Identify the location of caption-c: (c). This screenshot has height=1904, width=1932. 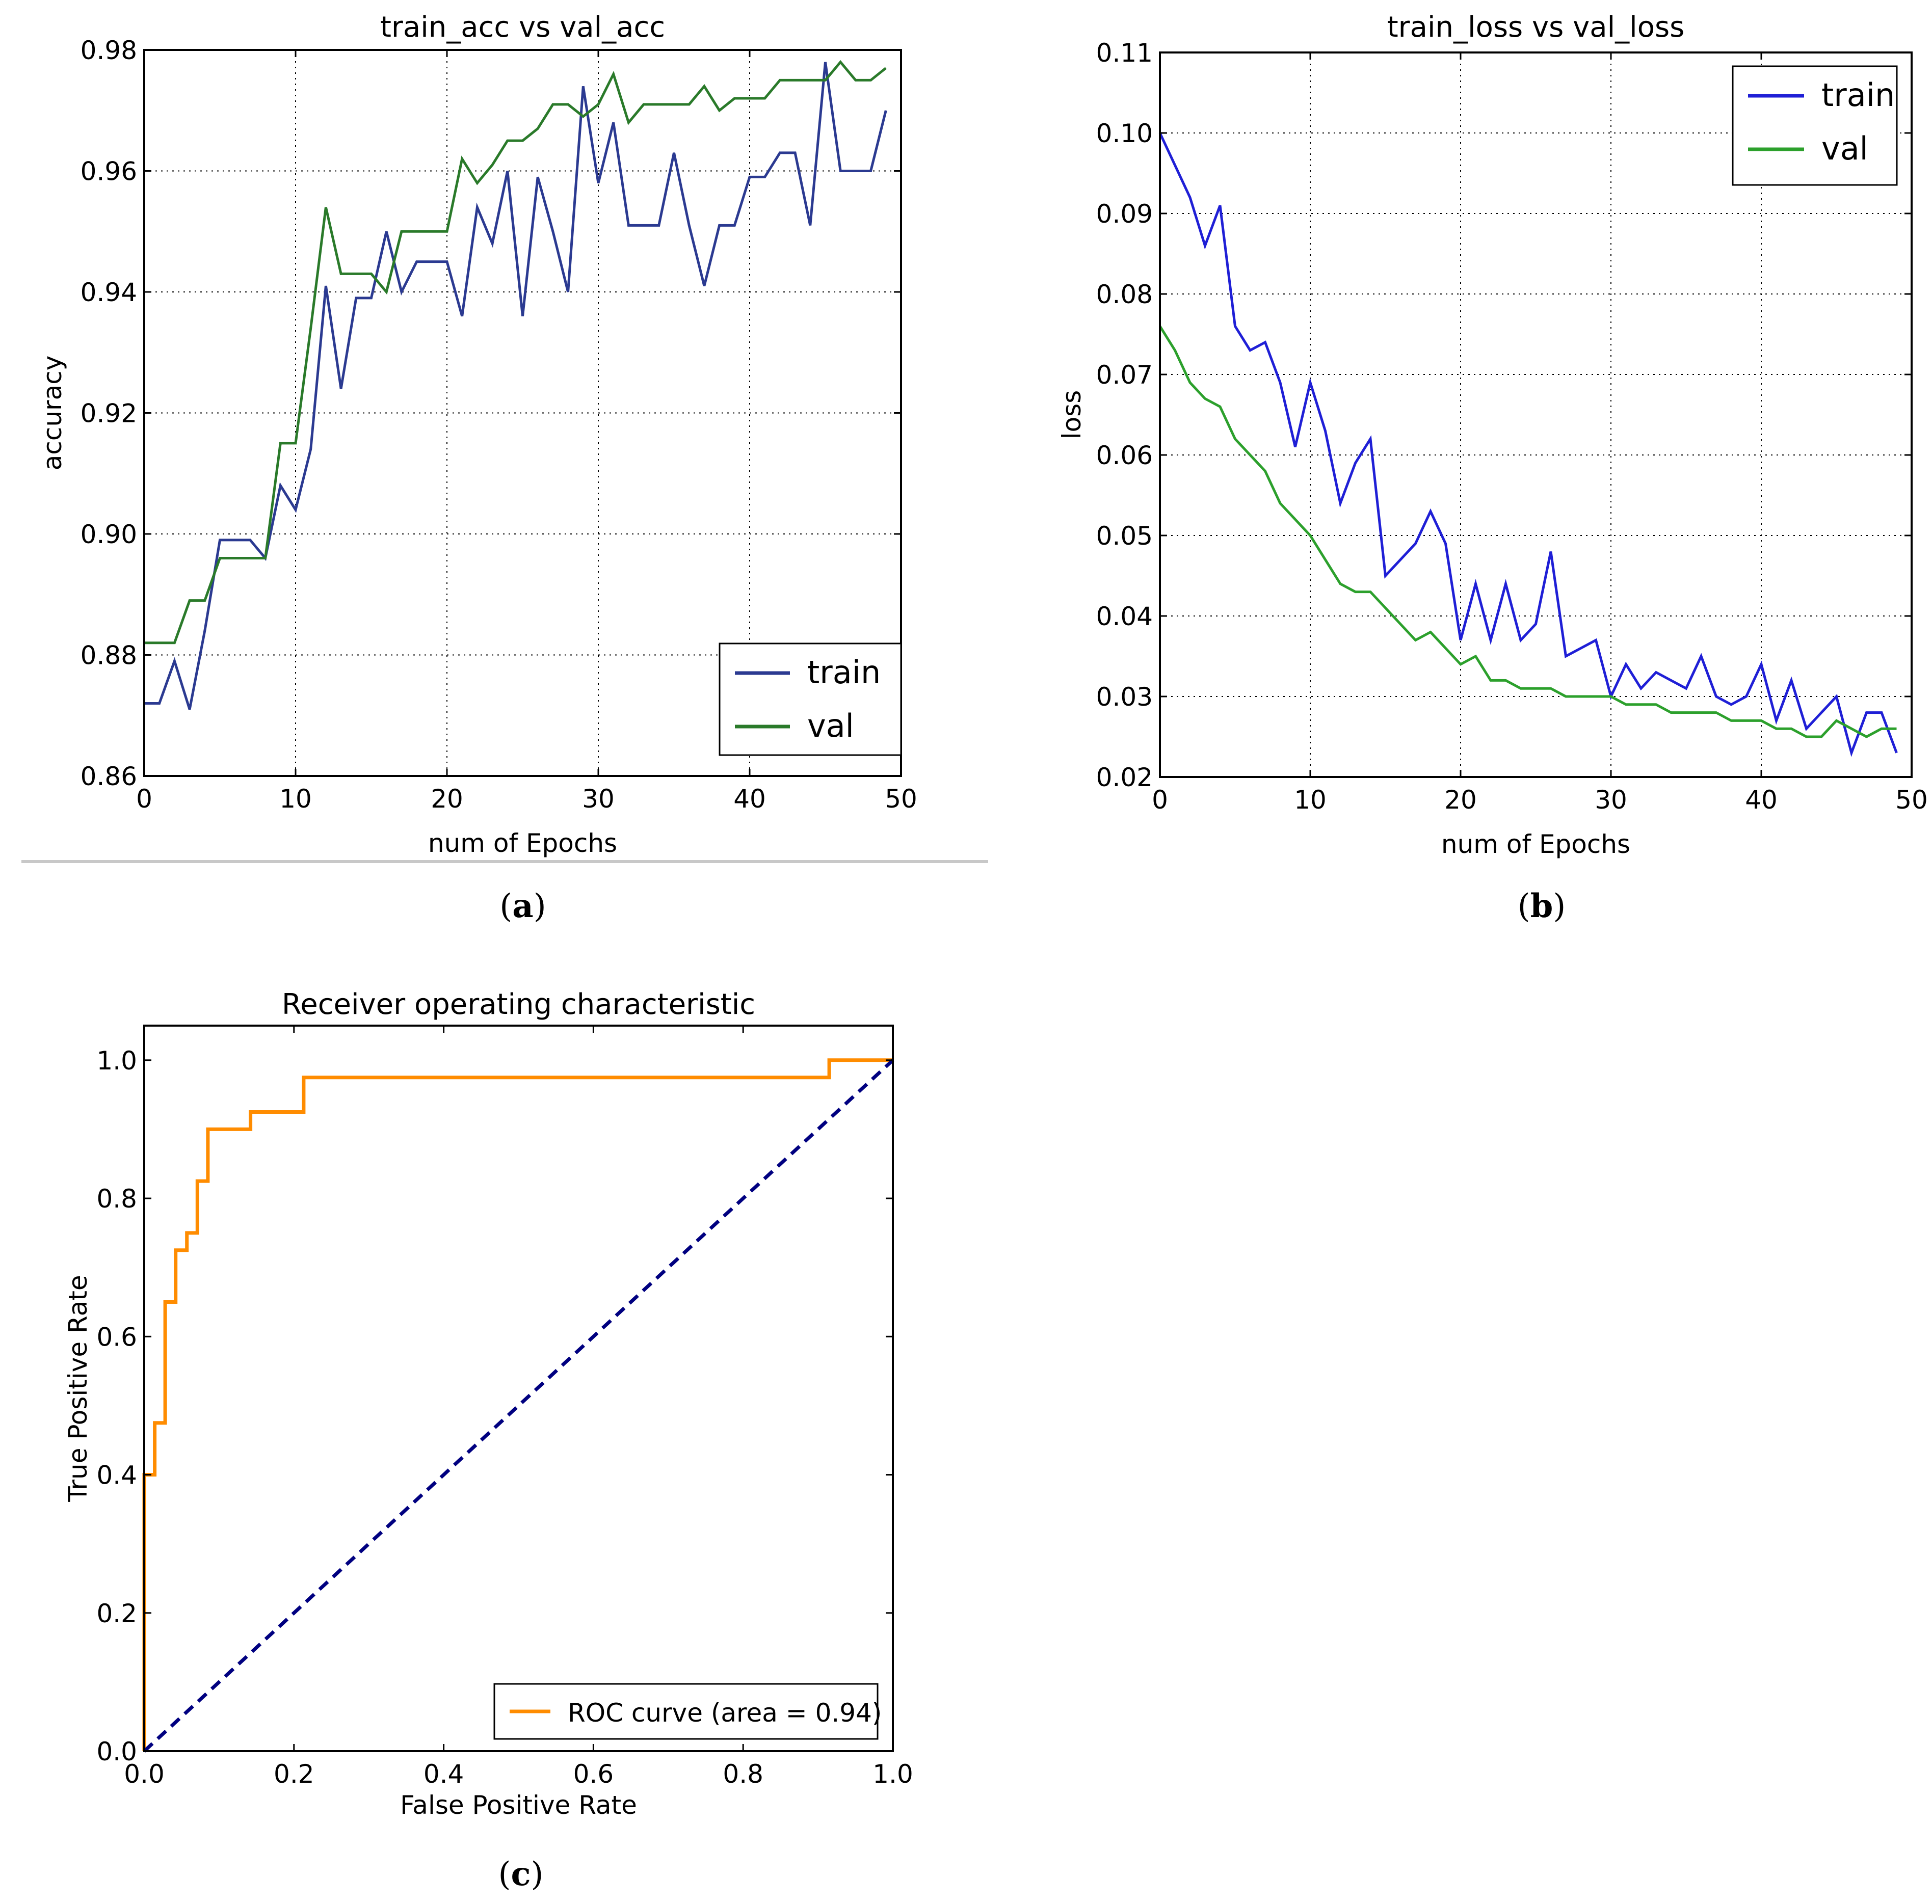
(521, 1874).